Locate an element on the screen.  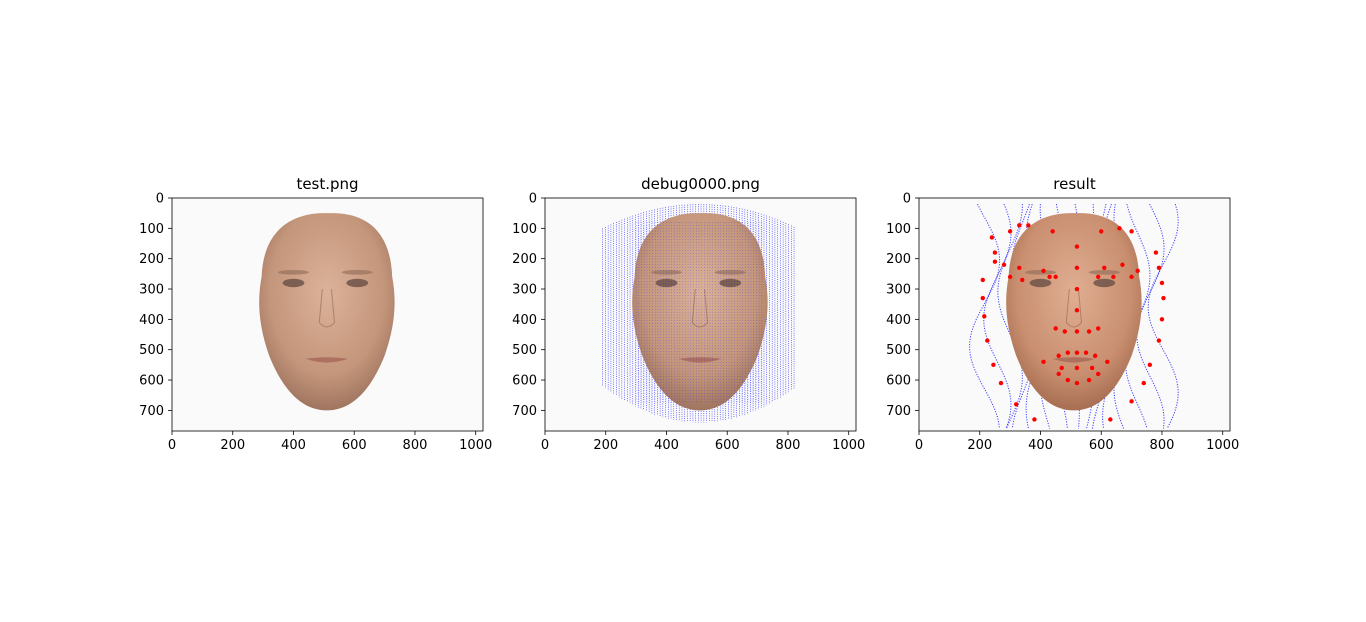
x-tick-label: 1000 is located at coordinates (848, 445).